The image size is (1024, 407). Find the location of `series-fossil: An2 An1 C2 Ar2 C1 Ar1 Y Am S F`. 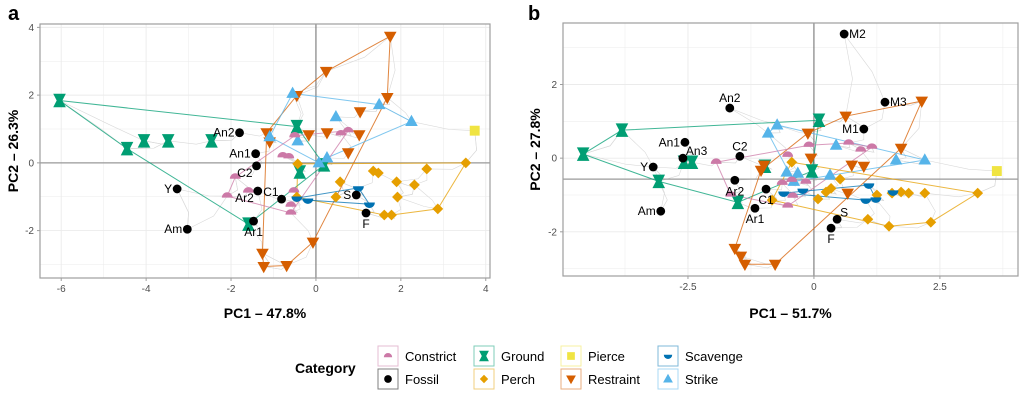

series-fossil: An2 An1 C2 Ar2 C1 Ar1 Y Am S F is located at coordinates (267, 182).